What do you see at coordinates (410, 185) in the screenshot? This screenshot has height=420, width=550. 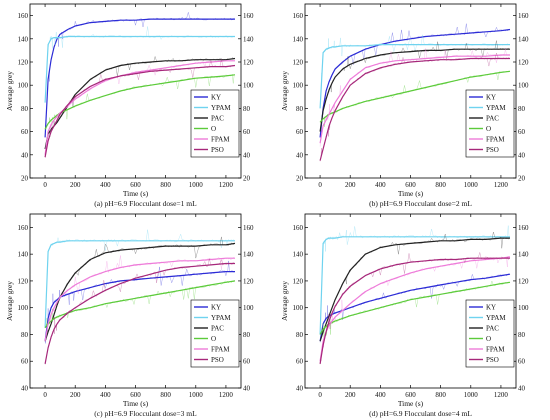 I see `x-tick-label: 600` at bounding box center [410, 185].